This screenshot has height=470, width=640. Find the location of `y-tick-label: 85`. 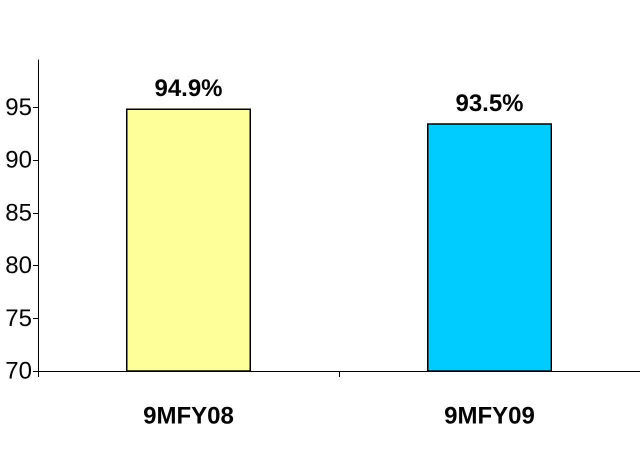

y-tick-label: 85 is located at coordinates (18, 212).